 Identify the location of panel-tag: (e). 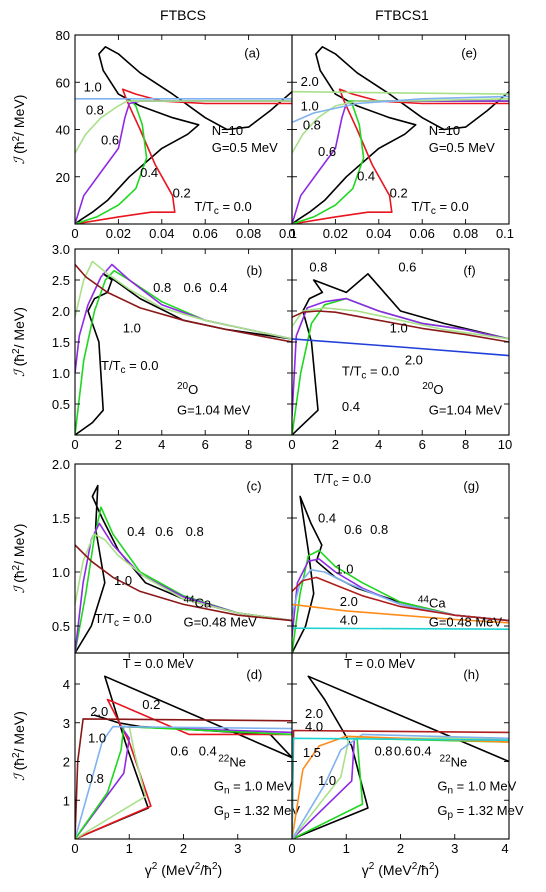
(469, 53).